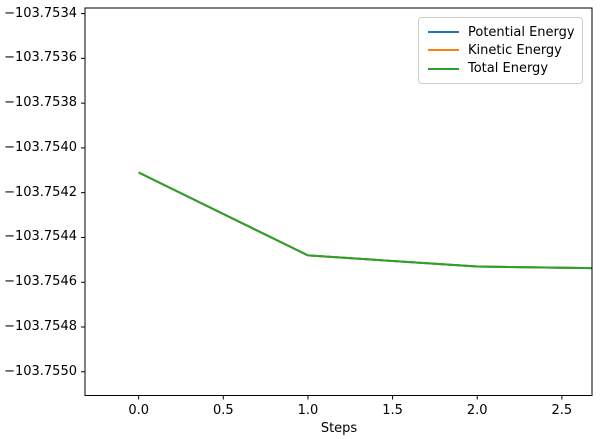 Image resolution: width=604 pixels, height=439 pixels. What do you see at coordinates (40, 371) in the screenshot?
I see `y-tick-label: −103.7550` at bounding box center [40, 371].